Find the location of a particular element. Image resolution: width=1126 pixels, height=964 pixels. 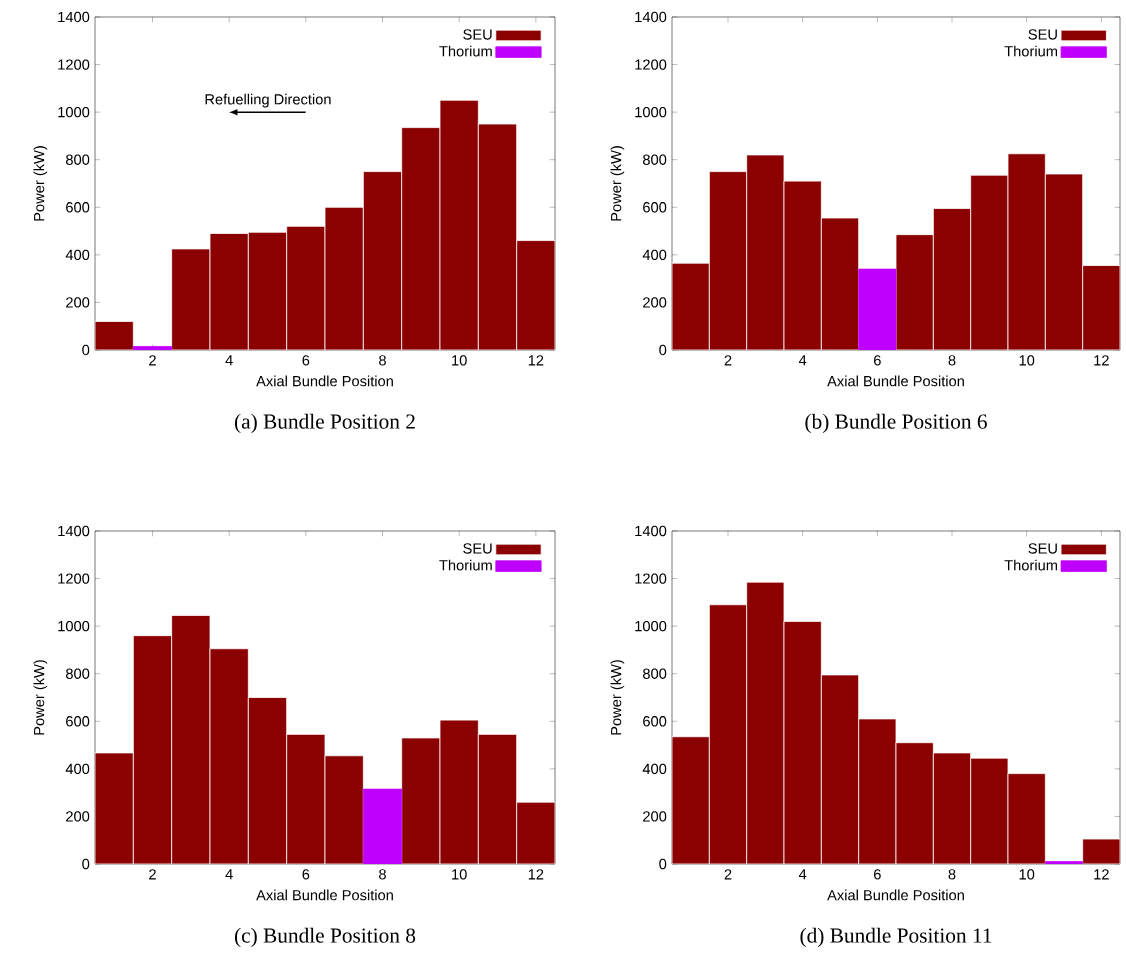

text: (d) Bundle Position 11 is located at coordinates (896, 937).